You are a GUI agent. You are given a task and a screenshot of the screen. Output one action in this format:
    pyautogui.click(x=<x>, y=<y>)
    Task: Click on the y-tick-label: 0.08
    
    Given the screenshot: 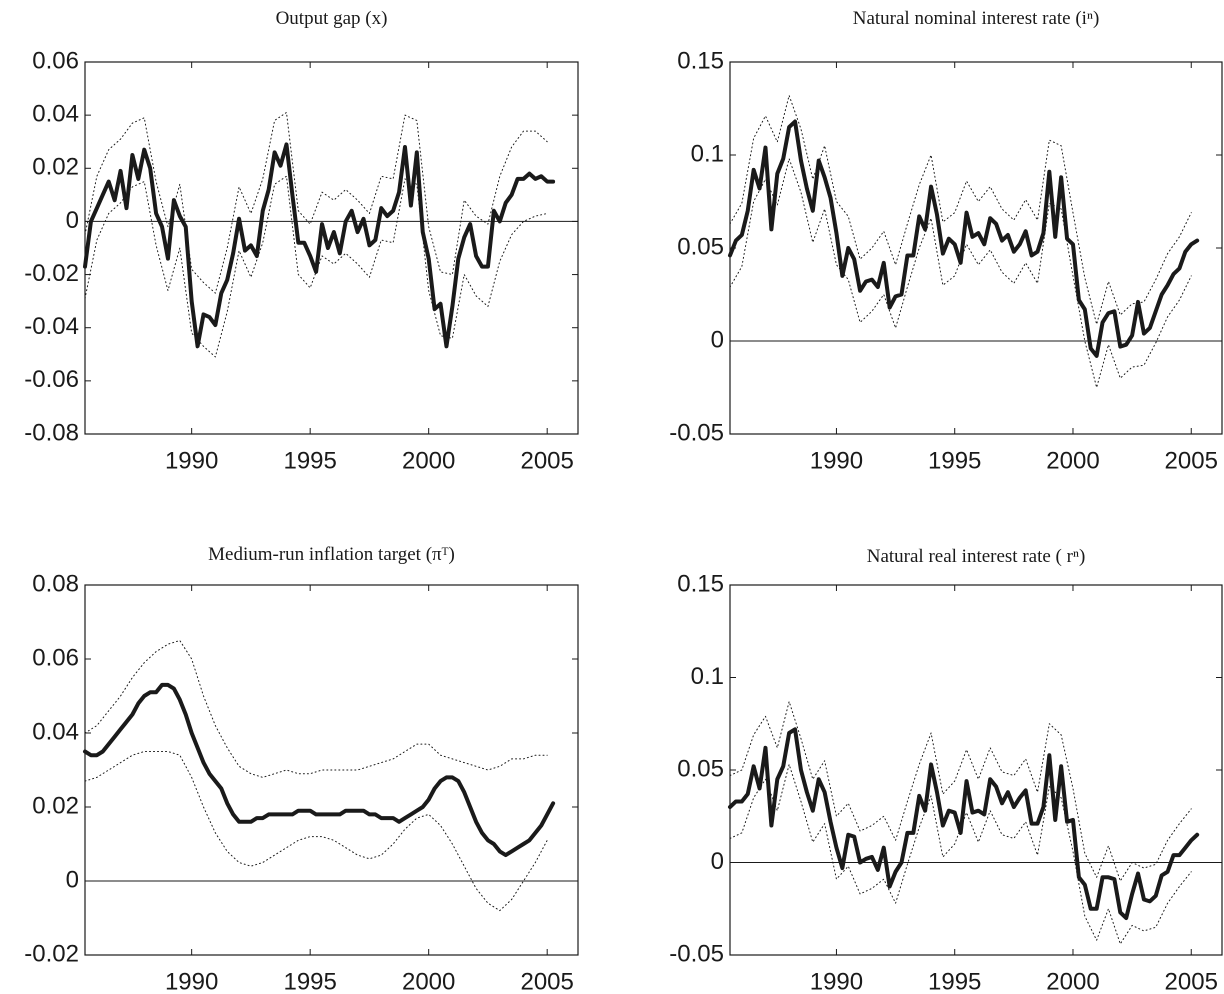 What is the action you would take?
    pyautogui.click(x=55, y=583)
    